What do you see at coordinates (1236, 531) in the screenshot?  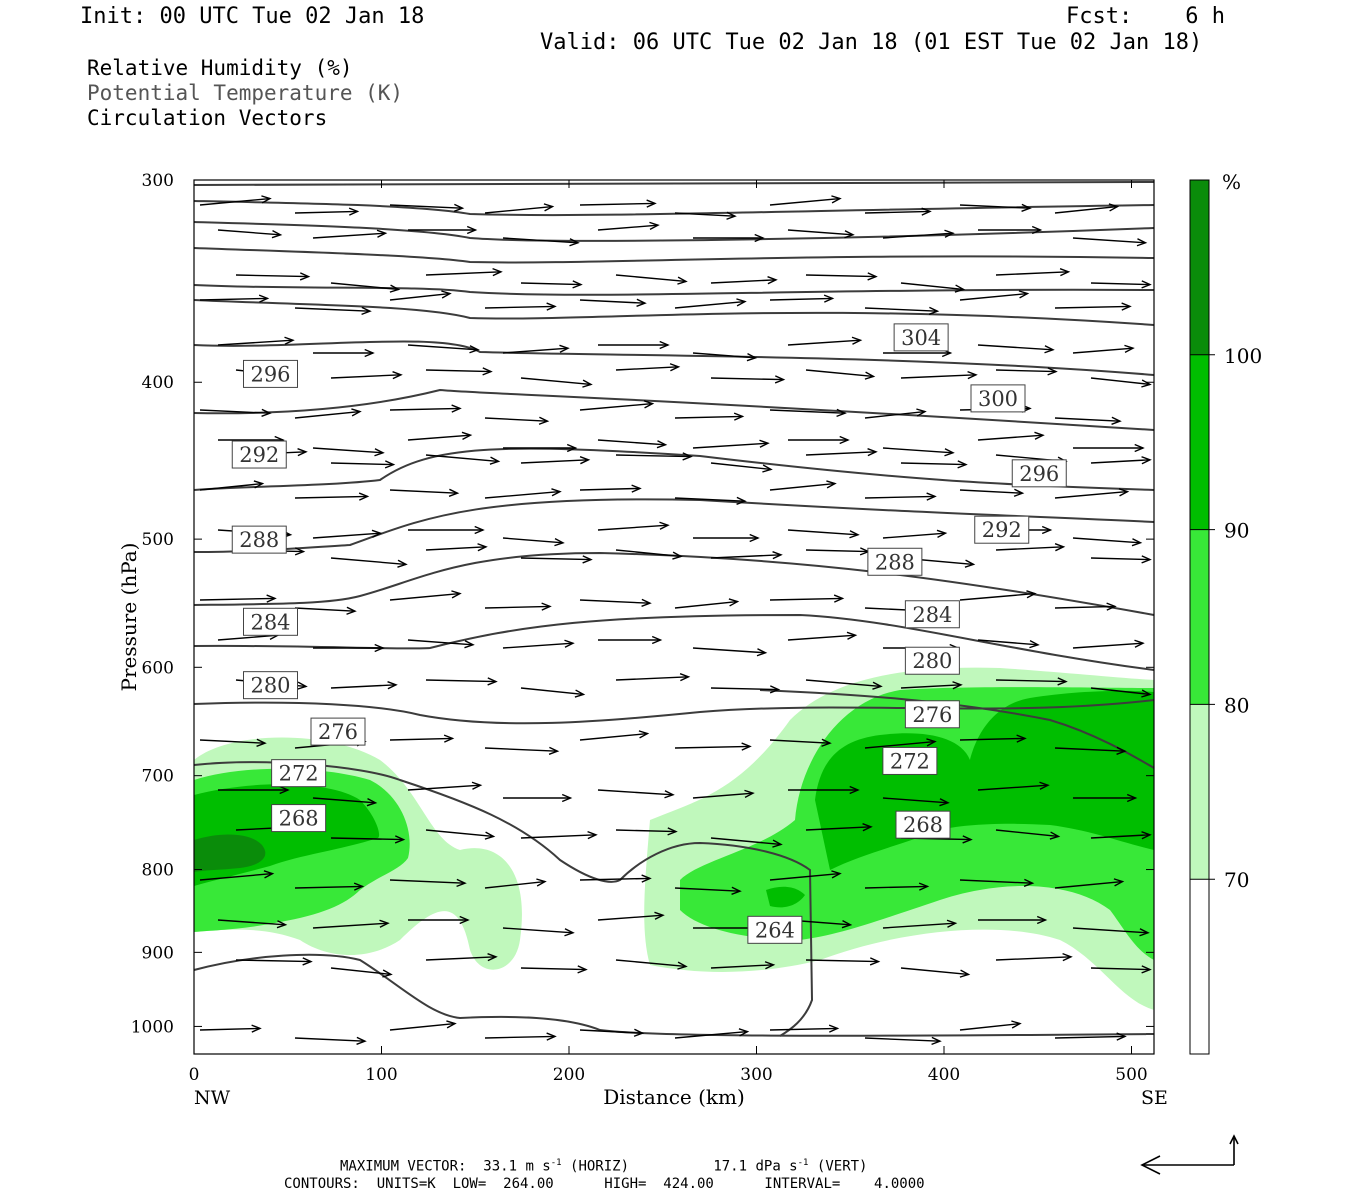 I see `colorbar-label: 90` at bounding box center [1236, 531].